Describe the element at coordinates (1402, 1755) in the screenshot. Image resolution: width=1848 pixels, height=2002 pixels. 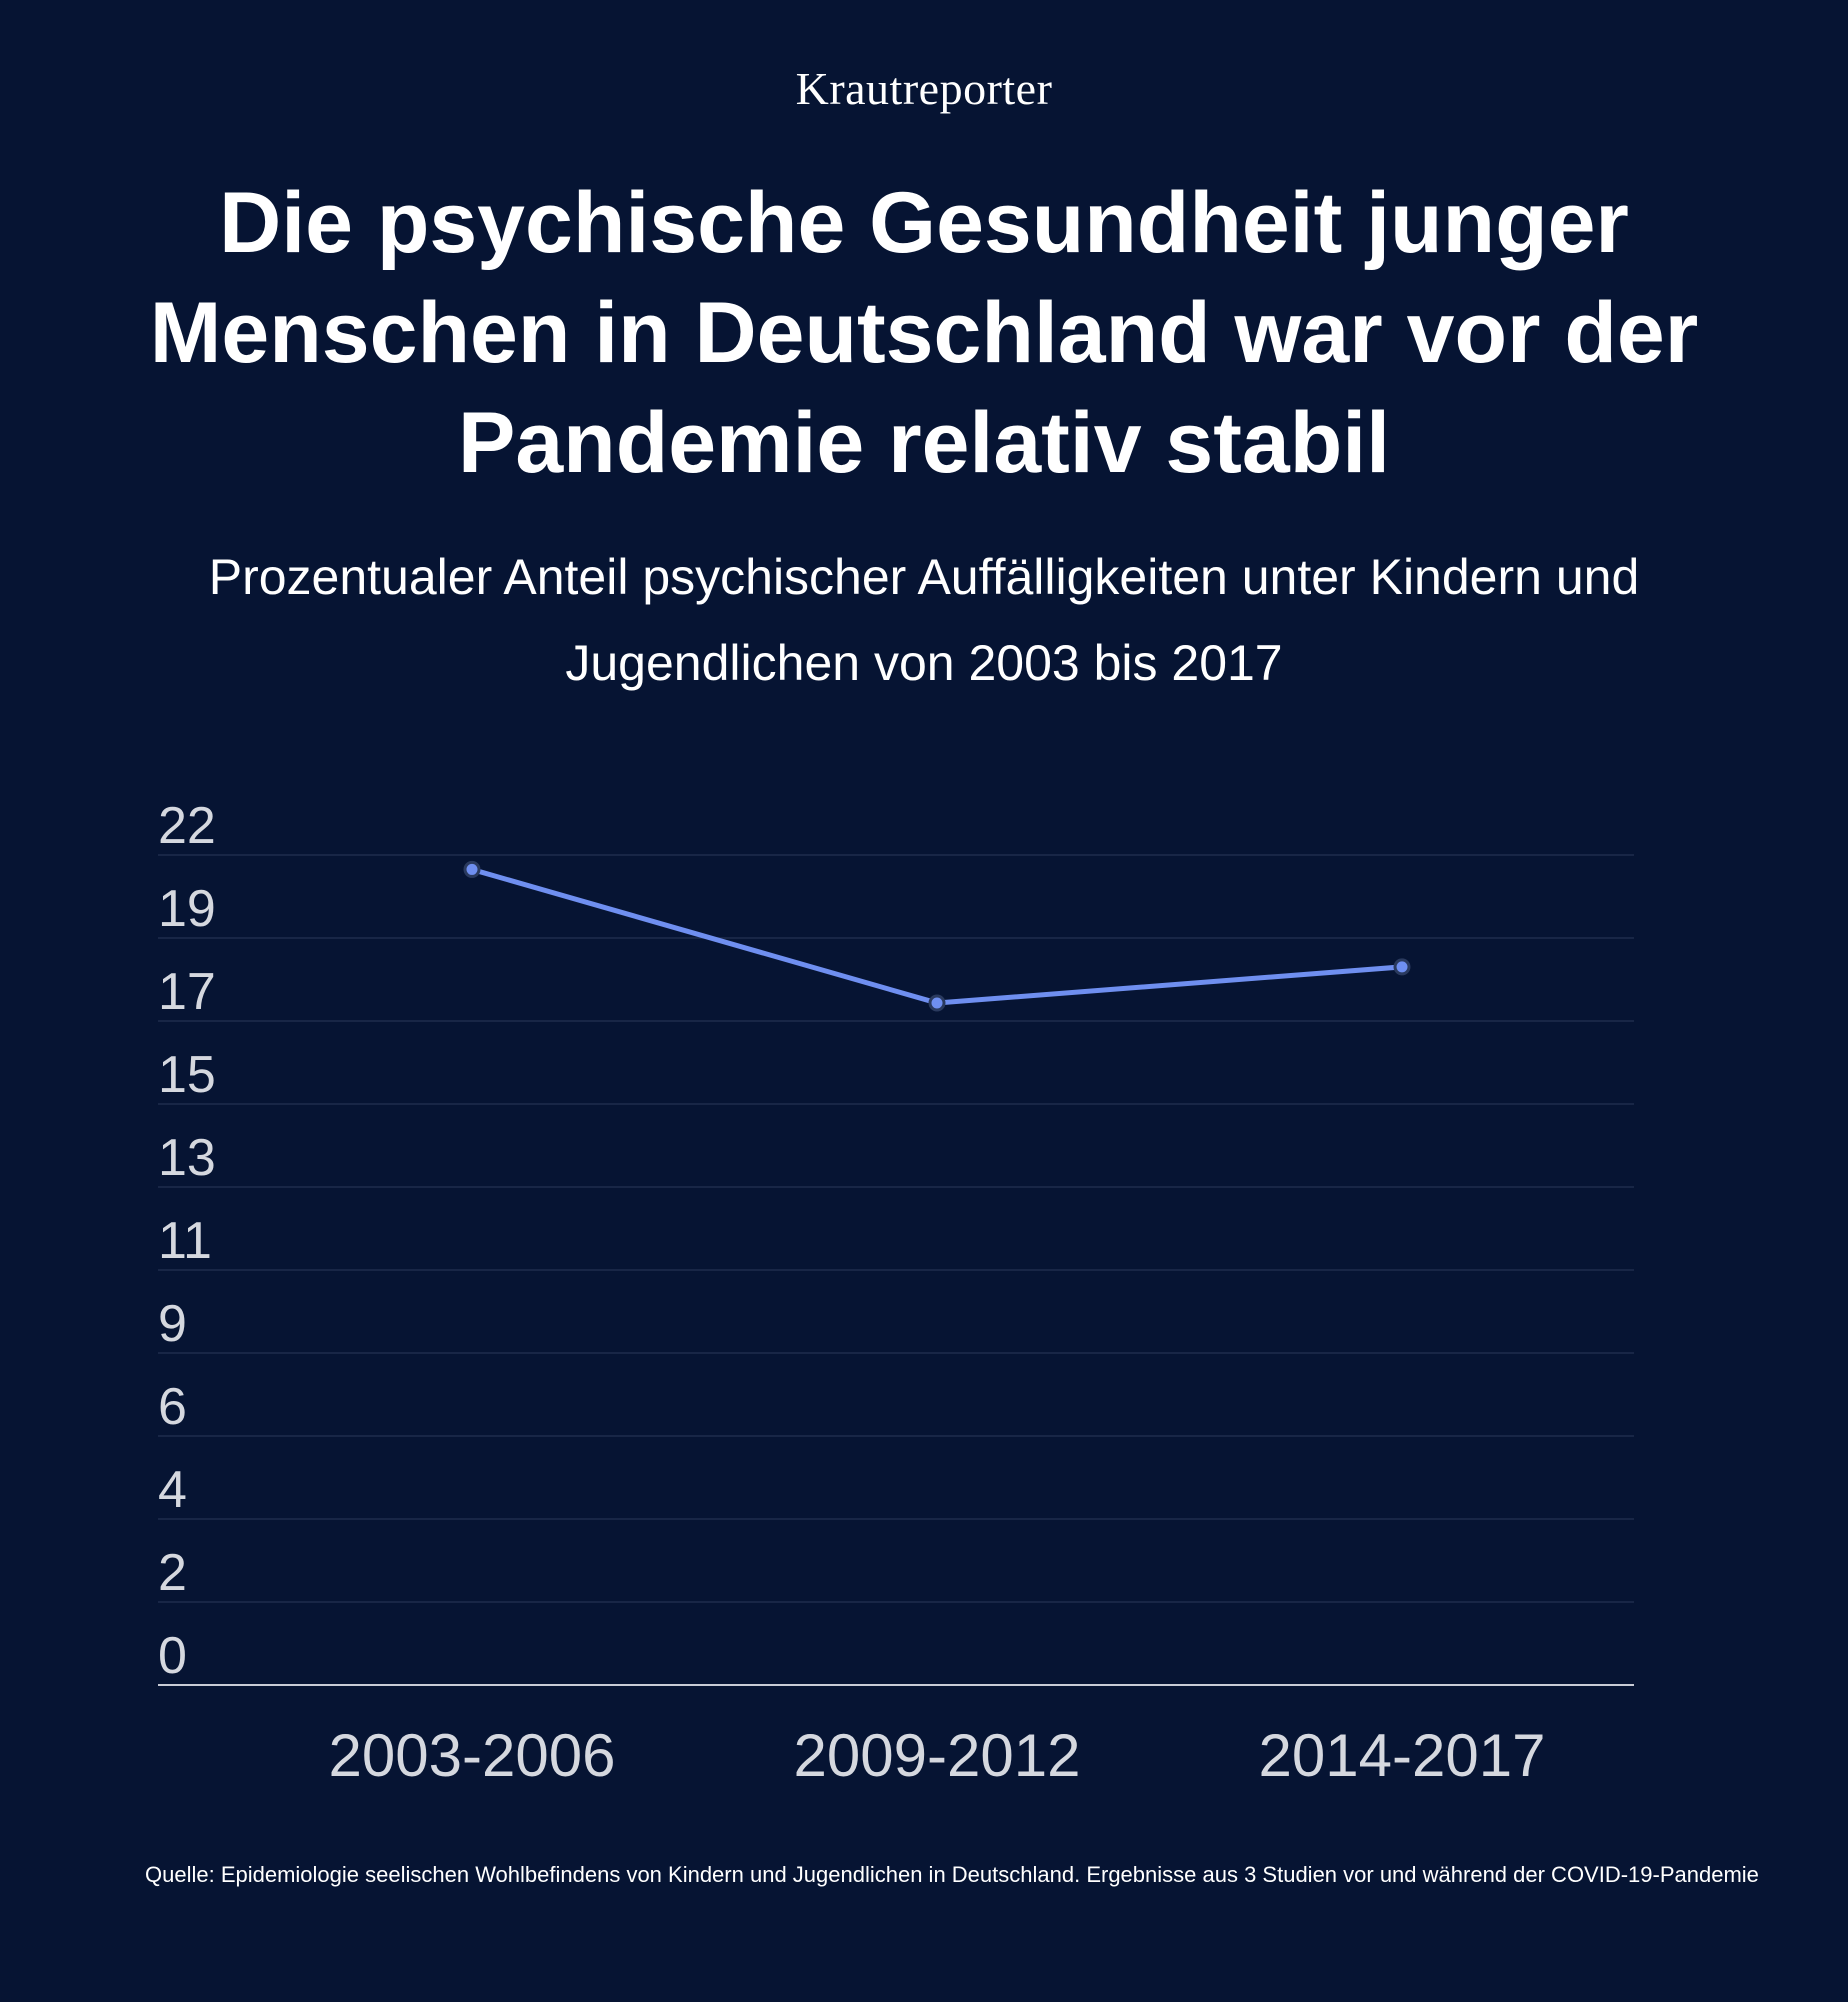
I see `x-tick-label: 2014-2017` at that location.